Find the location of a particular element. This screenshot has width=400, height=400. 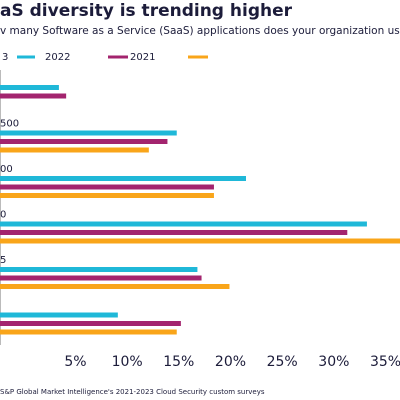

x-tick-label: 15% is located at coordinates (178, 362).